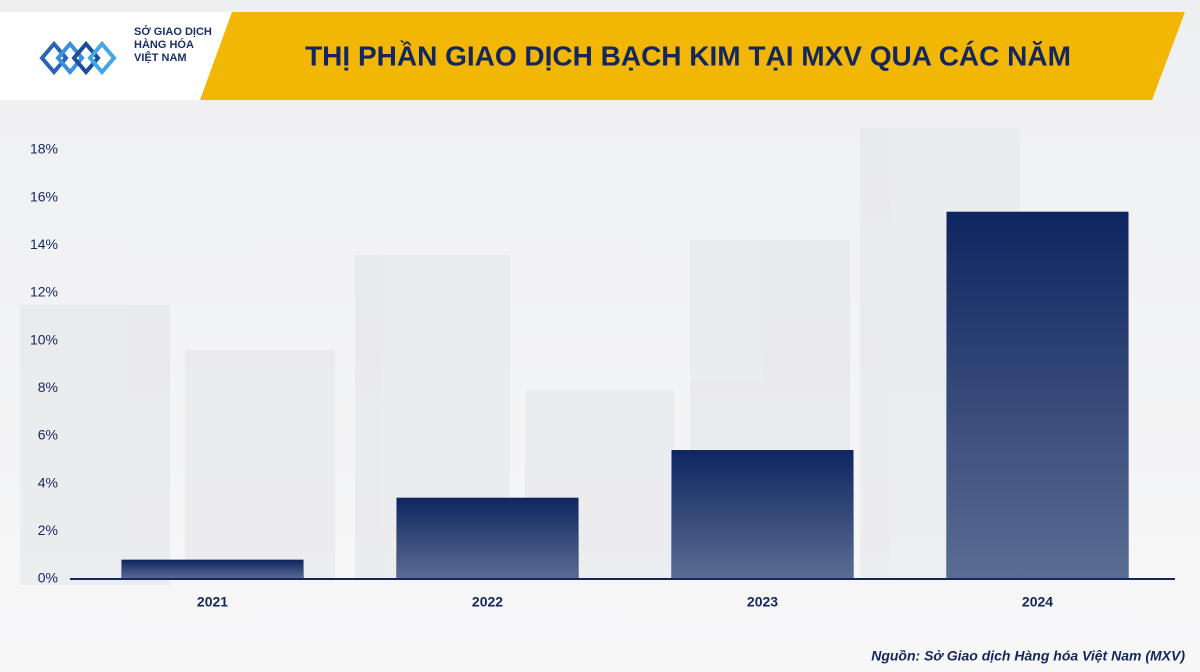 Image resolution: width=1200 pixels, height=672 pixels. What do you see at coordinates (44, 339) in the screenshot?
I see `y-tick-label: 10%` at bounding box center [44, 339].